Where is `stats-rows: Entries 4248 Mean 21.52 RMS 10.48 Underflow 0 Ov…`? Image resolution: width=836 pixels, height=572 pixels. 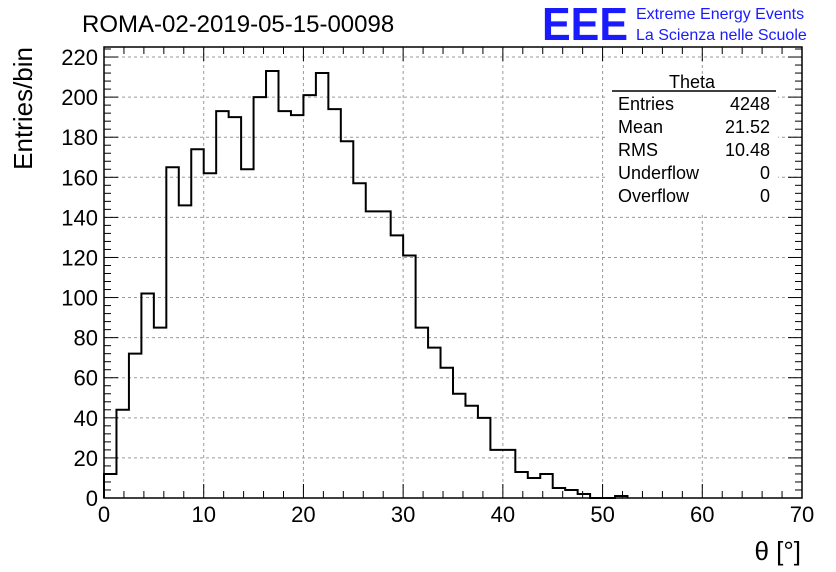 stats-rows: Entries 4248 Mean 21.52 RMS 10.48 Underflow 0 Ov… is located at coordinates (694, 150).